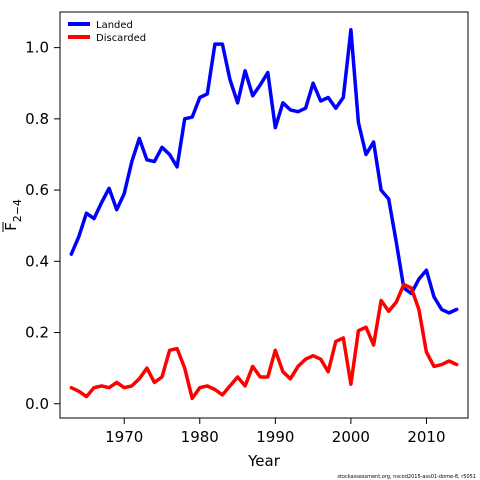 The width and height of the screenshot is (480, 480). Describe the element at coordinates (124, 437) in the screenshot. I see `x-tick-label: 1970` at that location.